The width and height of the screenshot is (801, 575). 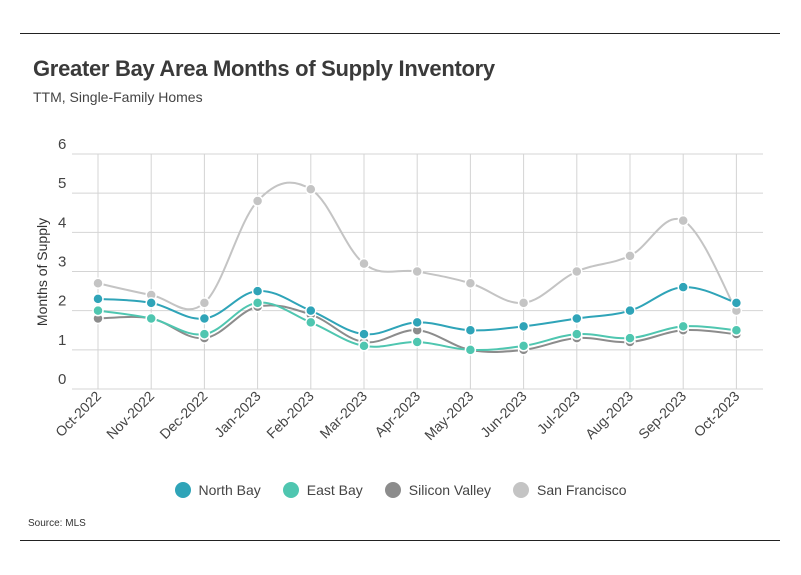 I want to click on legend-item-east-bay: East Bay, so click(x=322, y=490).